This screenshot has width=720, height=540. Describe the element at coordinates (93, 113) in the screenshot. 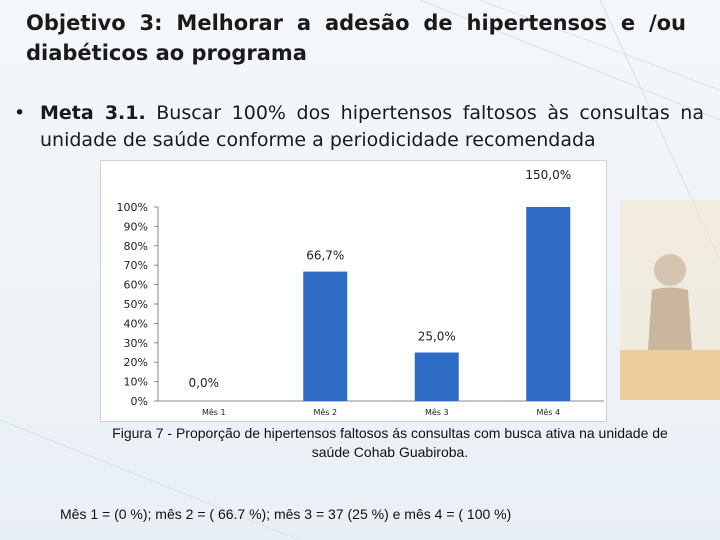

I see `goal-label: Meta 3.1.` at that location.